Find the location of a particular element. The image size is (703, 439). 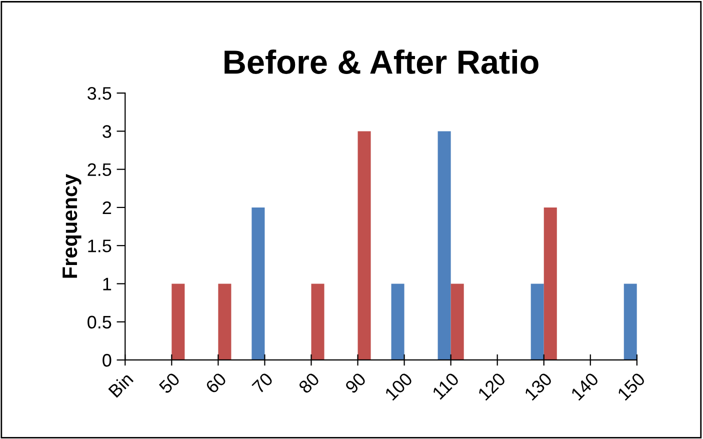

x-tick-label: 130 is located at coordinates (538, 386).